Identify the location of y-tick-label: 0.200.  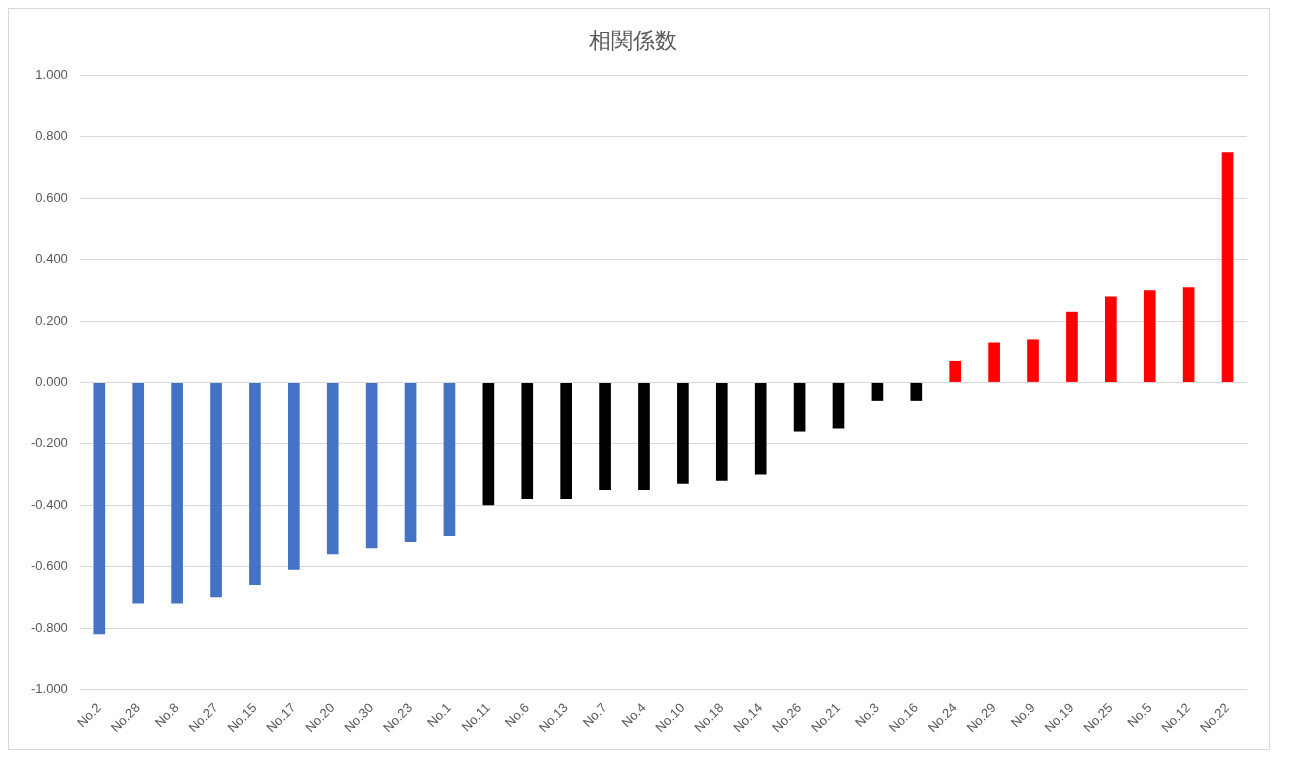
(51, 320).